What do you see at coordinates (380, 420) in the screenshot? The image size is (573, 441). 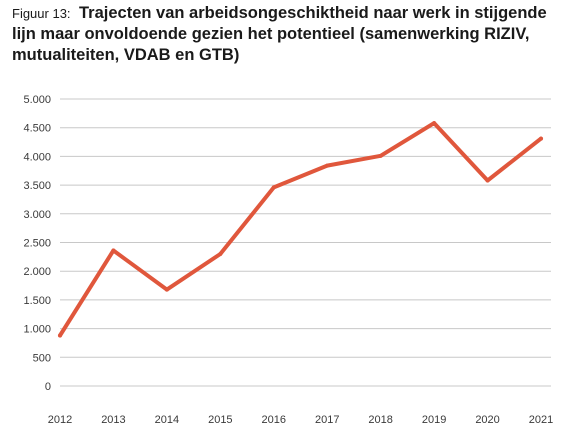 I see `x-tick-label: 2018` at bounding box center [380, 420].